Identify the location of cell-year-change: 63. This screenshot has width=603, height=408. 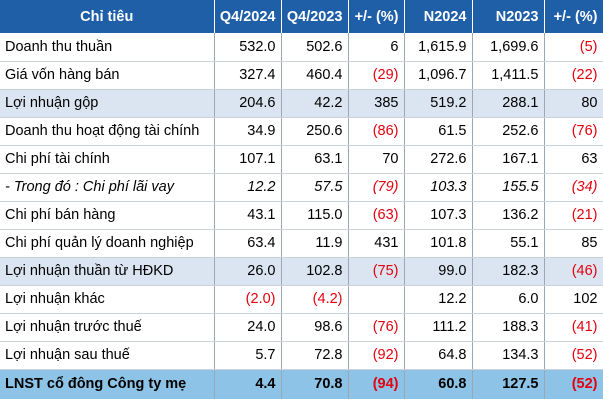
(573, 159).